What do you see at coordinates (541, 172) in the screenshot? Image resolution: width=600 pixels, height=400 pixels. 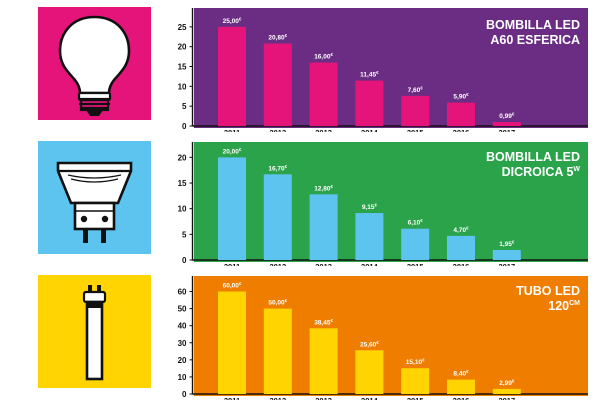 I see `chart-subtitle: DICROICA 5W` at bounding box center [541, 172].